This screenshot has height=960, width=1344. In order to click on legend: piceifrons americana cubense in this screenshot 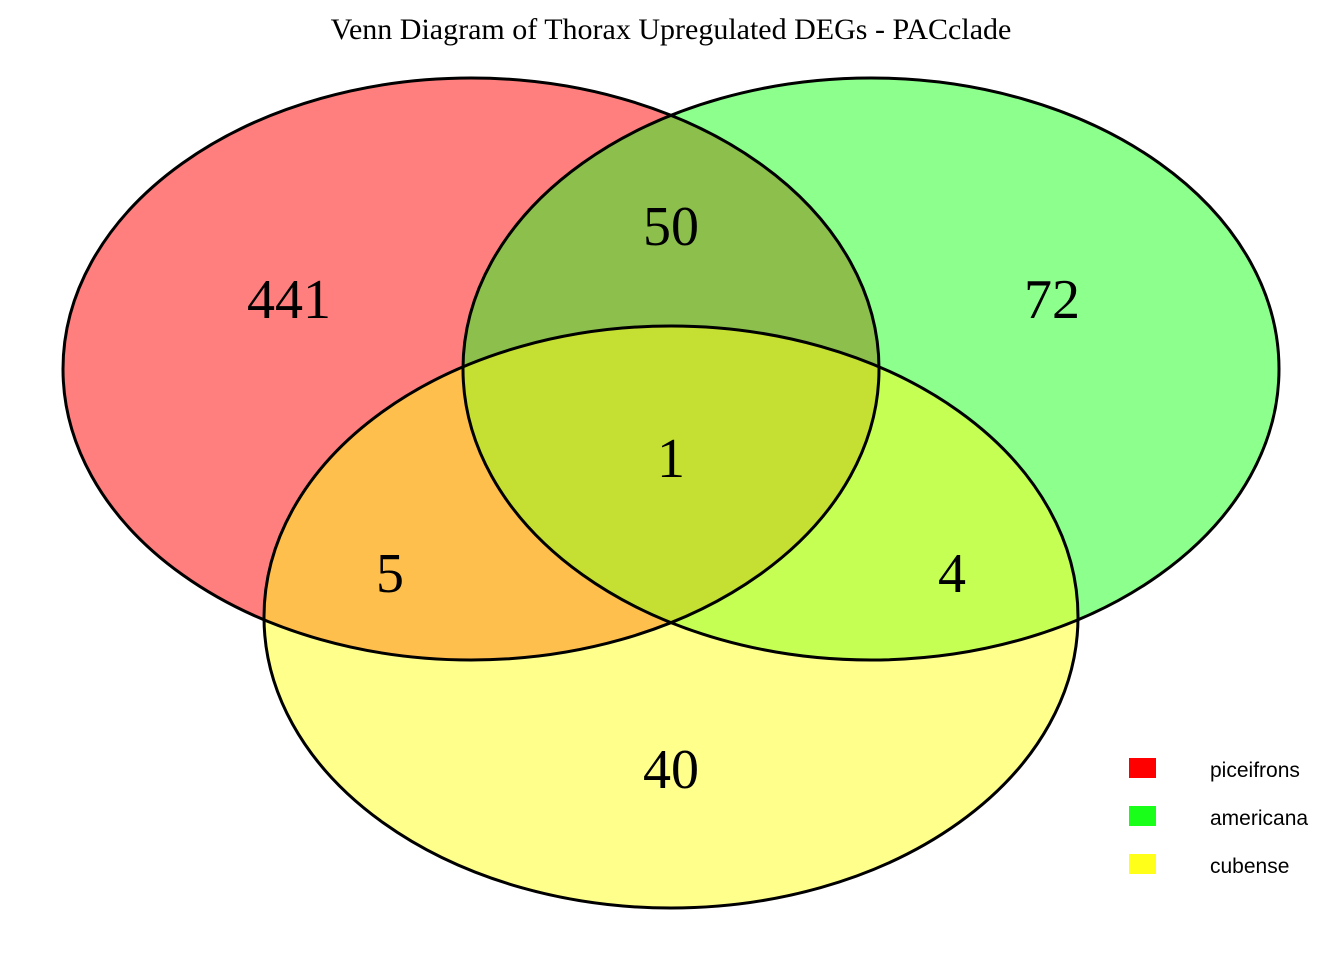, I will do `click(1218, 818)`.